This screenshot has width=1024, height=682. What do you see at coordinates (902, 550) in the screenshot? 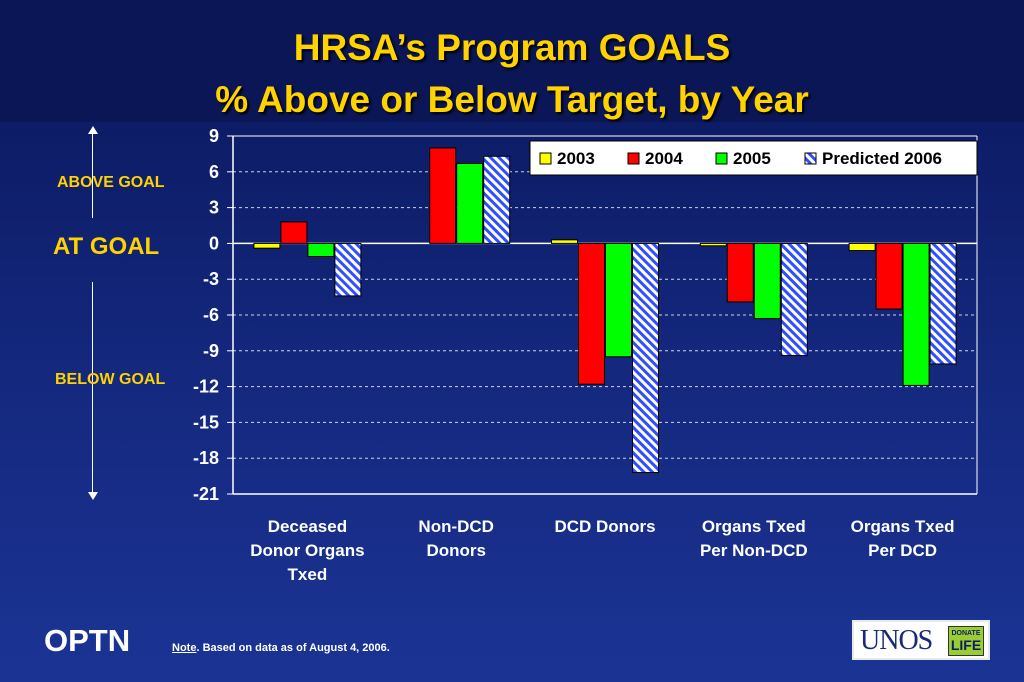
I see `x-category-label: Per DCD` at bounding box center [902, 550].